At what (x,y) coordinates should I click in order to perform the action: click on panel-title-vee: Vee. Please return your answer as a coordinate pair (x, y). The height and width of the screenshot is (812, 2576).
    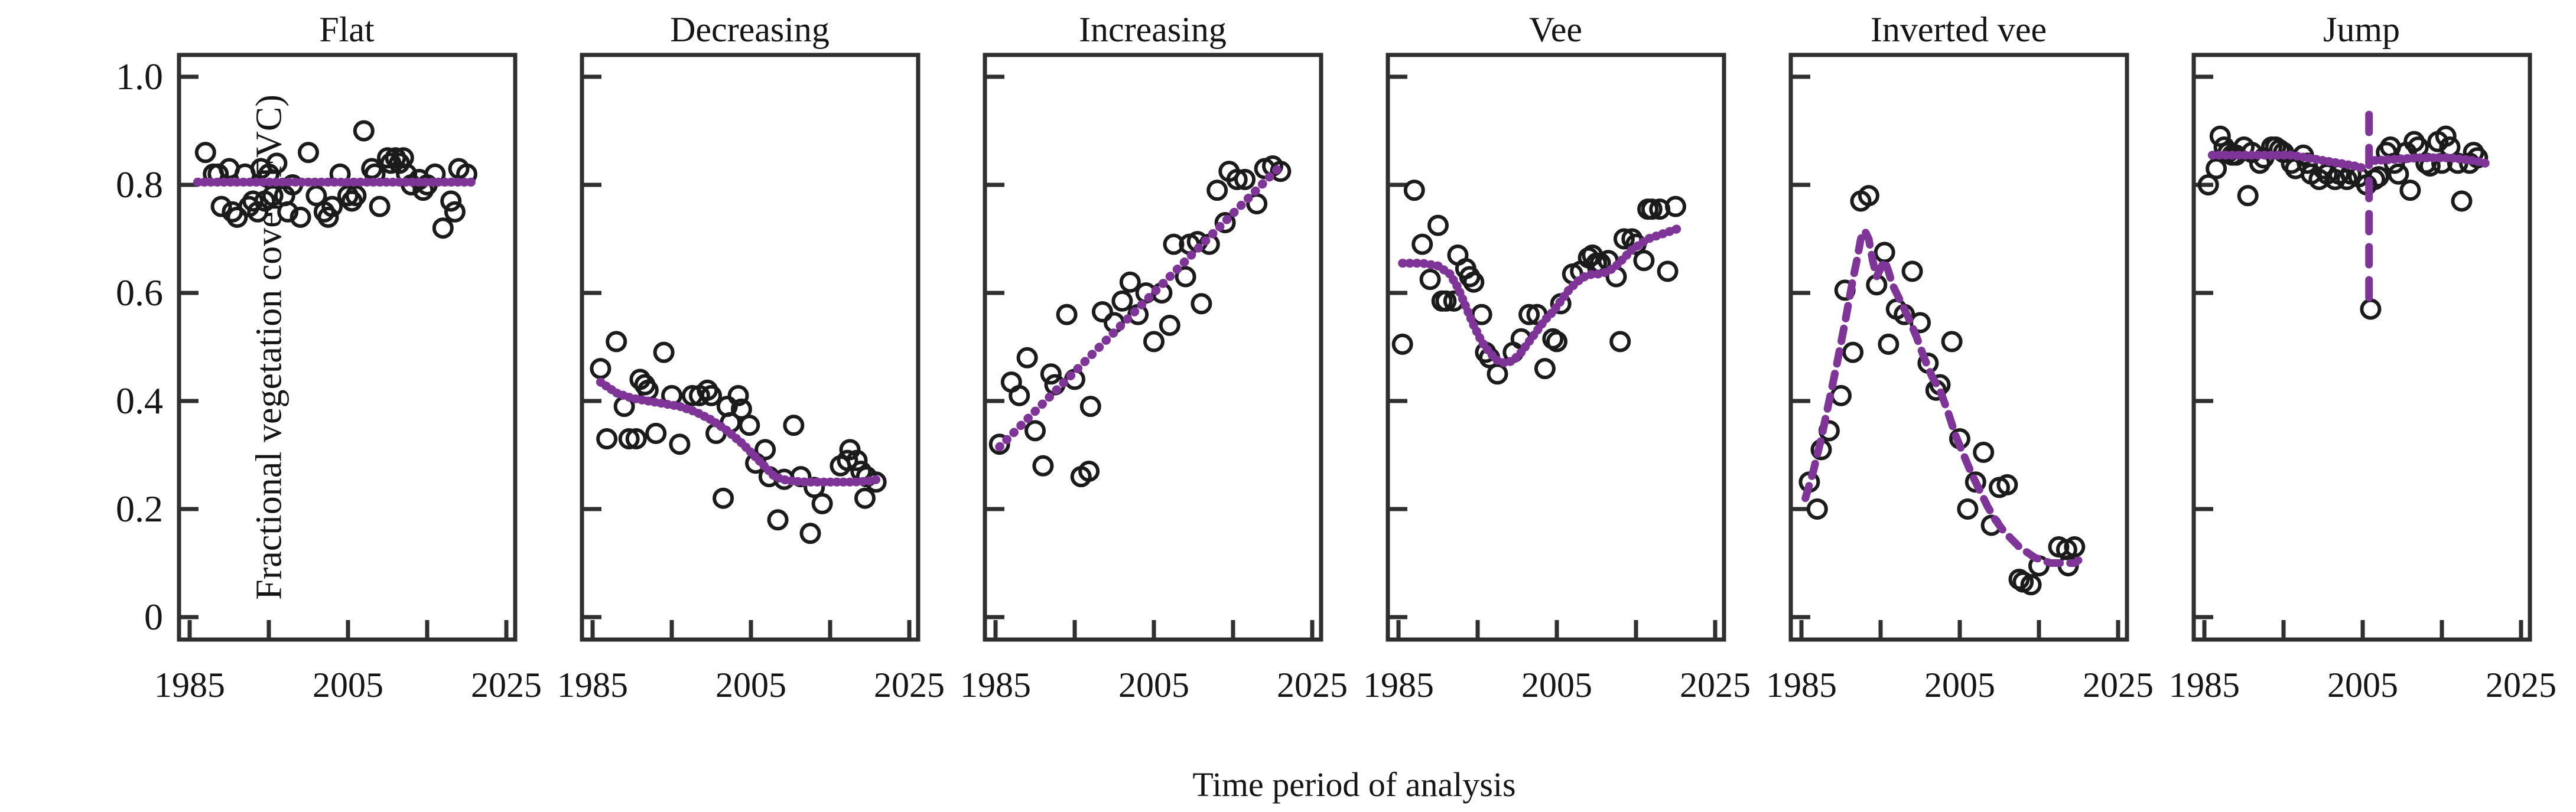
    Looking at the image, I should click on (1556, 29).